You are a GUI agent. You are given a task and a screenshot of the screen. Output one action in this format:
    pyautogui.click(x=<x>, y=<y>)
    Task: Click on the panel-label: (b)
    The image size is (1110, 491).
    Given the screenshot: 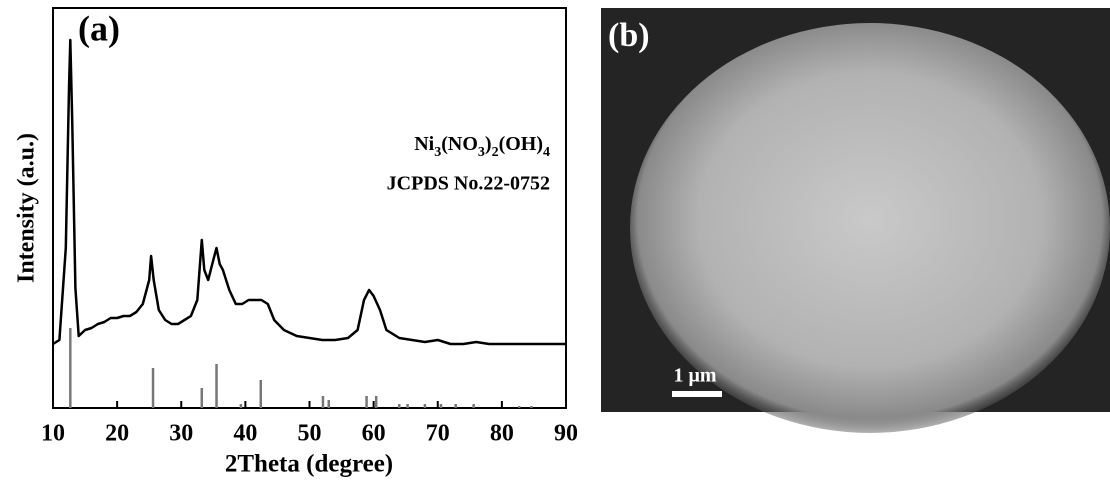 What is the action you would take?
    pyautogui.click(x=629, y=35)
    